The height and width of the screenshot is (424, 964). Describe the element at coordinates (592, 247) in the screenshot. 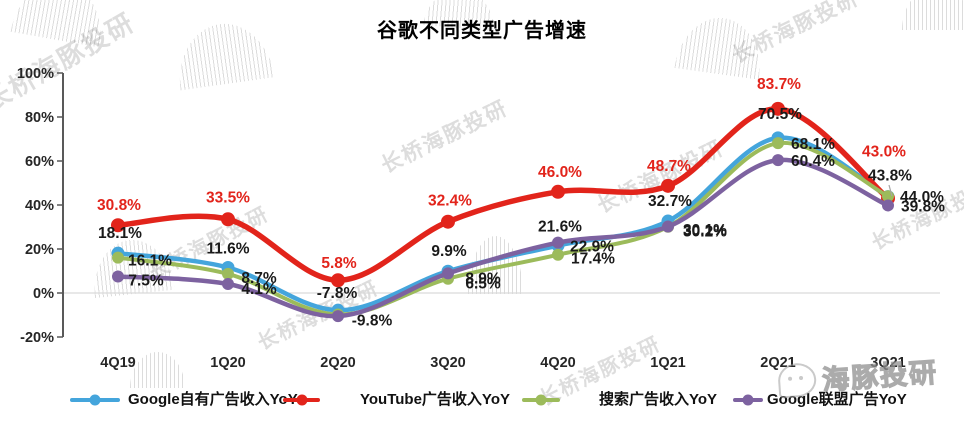

I see `data-point-label: 22.9%` at that location.